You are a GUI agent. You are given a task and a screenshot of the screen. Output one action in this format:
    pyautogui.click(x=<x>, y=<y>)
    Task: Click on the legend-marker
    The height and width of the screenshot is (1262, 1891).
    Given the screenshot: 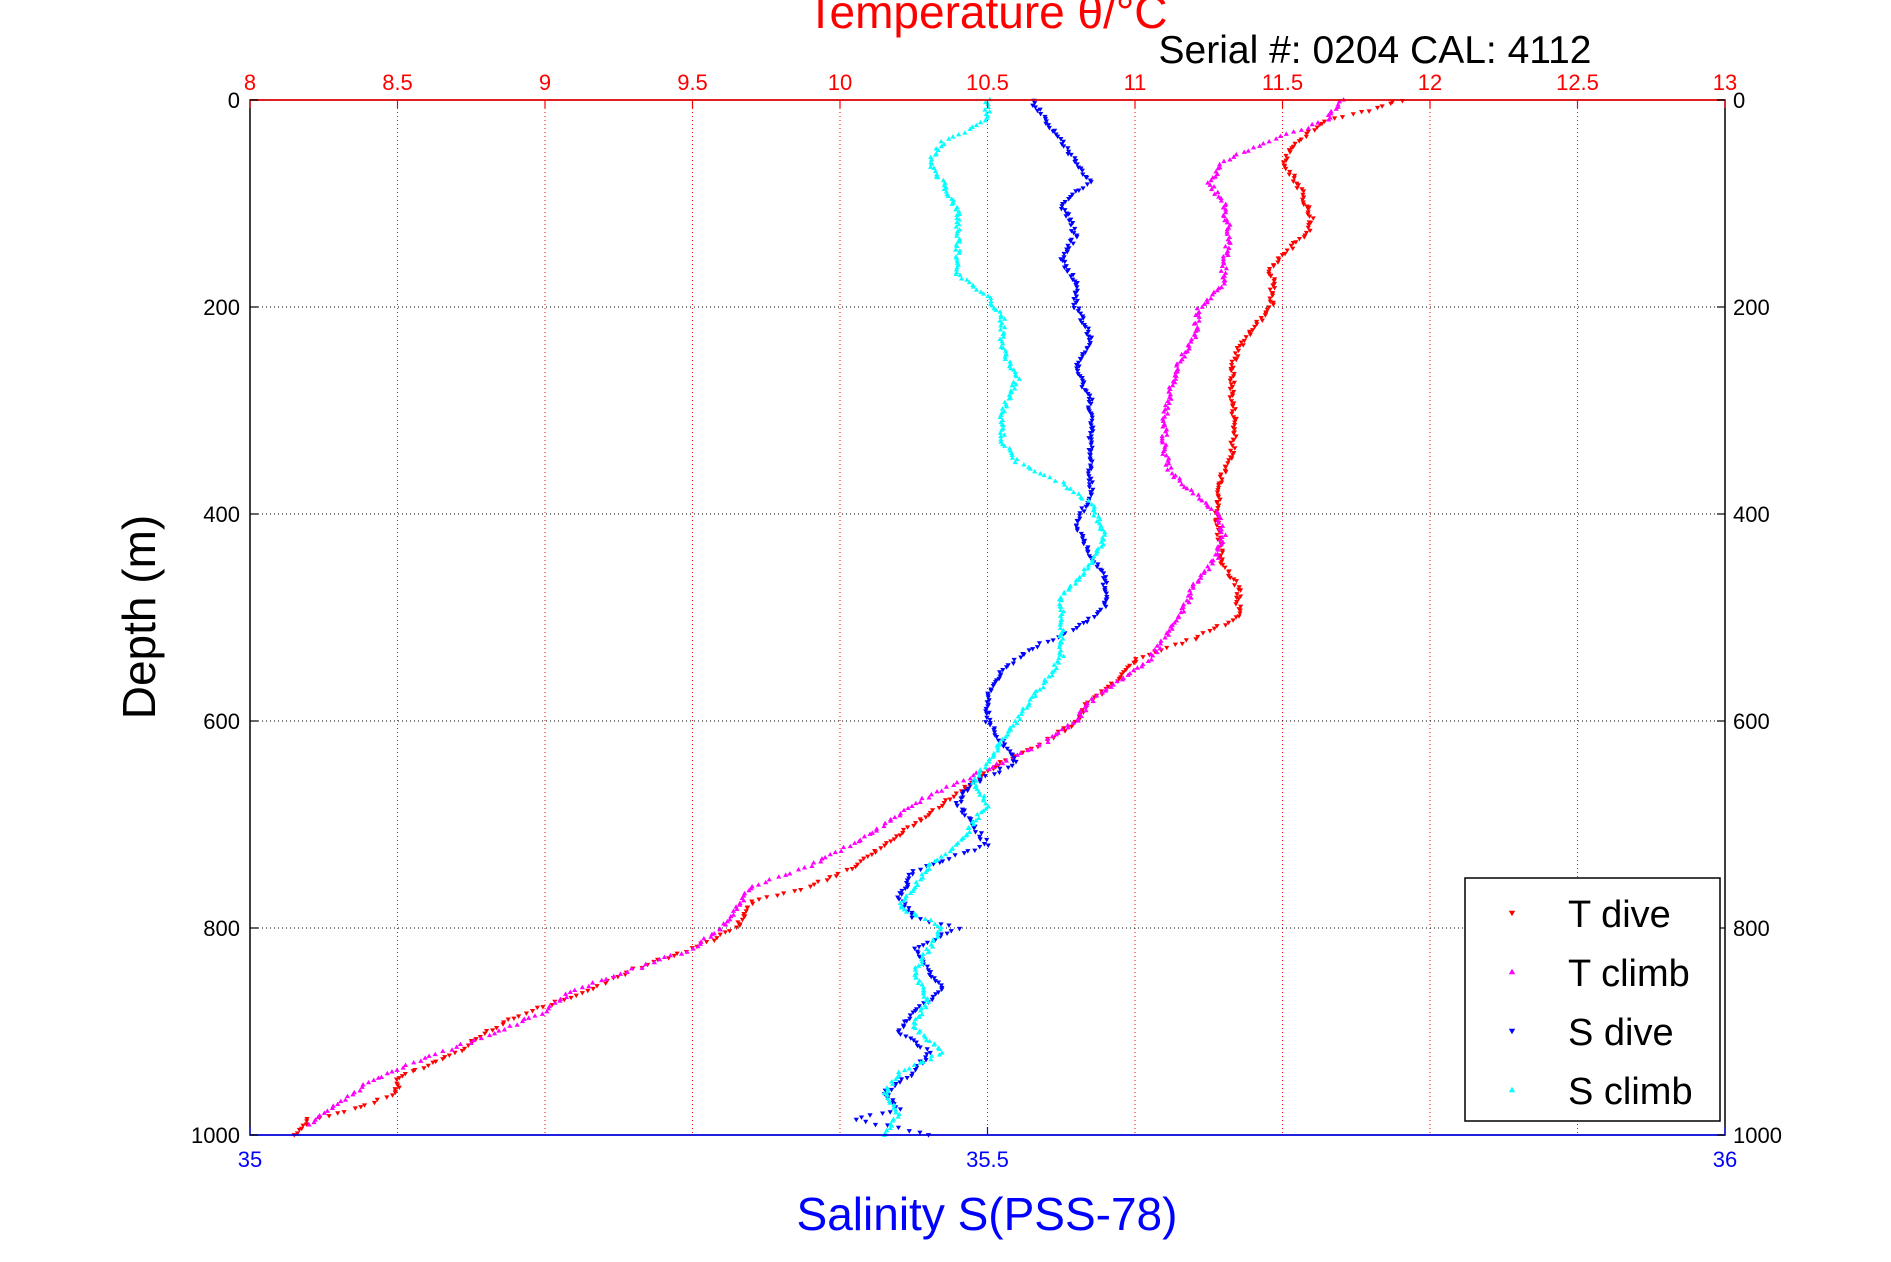 What is the action you would take?
    pyautogui.click(x=1512, y=1089)
    